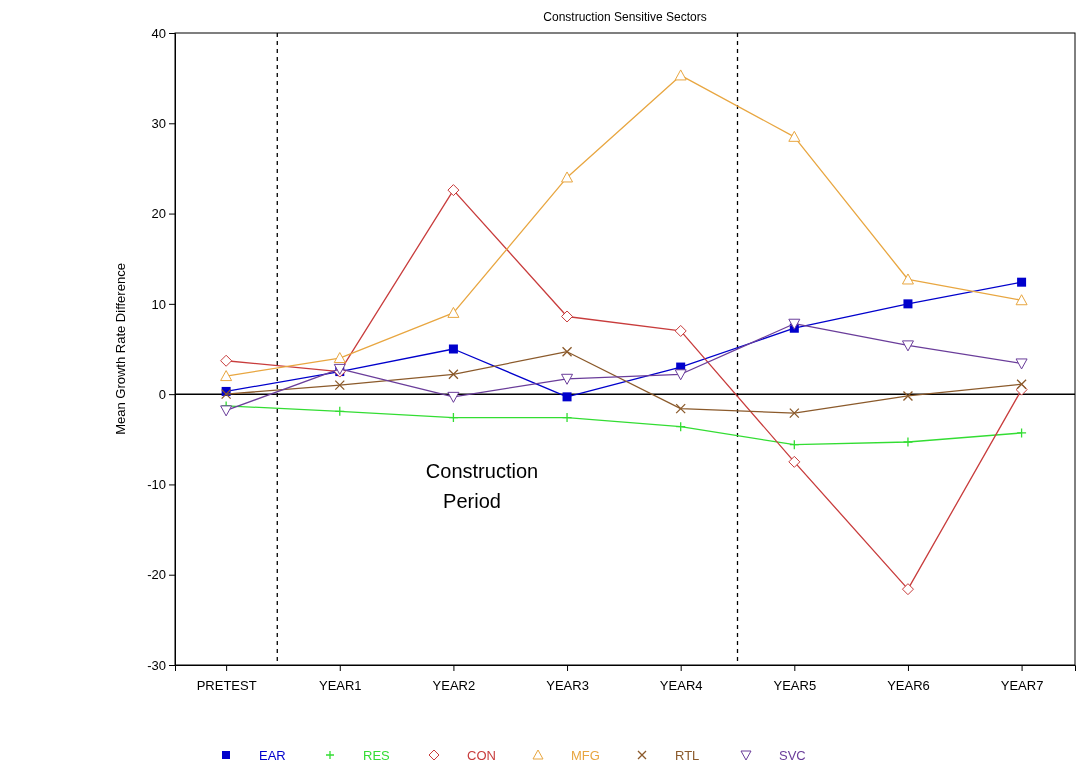 The width and height of the screenshot is (1083, 773). What do you see at coordinates (687, 755) in the screenshot?
I see `legend-label: RTL` at bounding box center [687, 755].